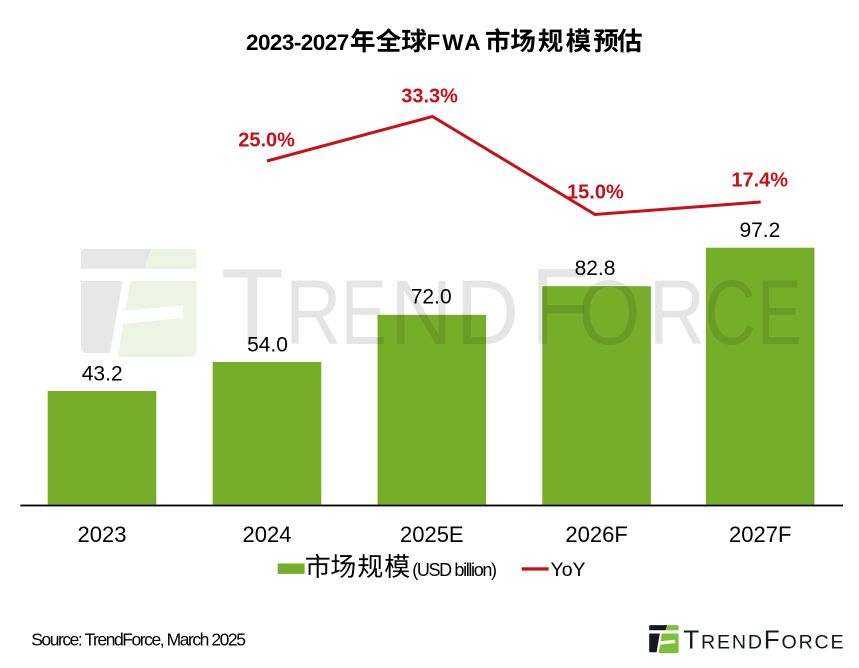 Image resolution: width=859 pixels, height=668 pixels. I want to click on svg-text: Source: TrendForce, March 2025, so click(138, 640).